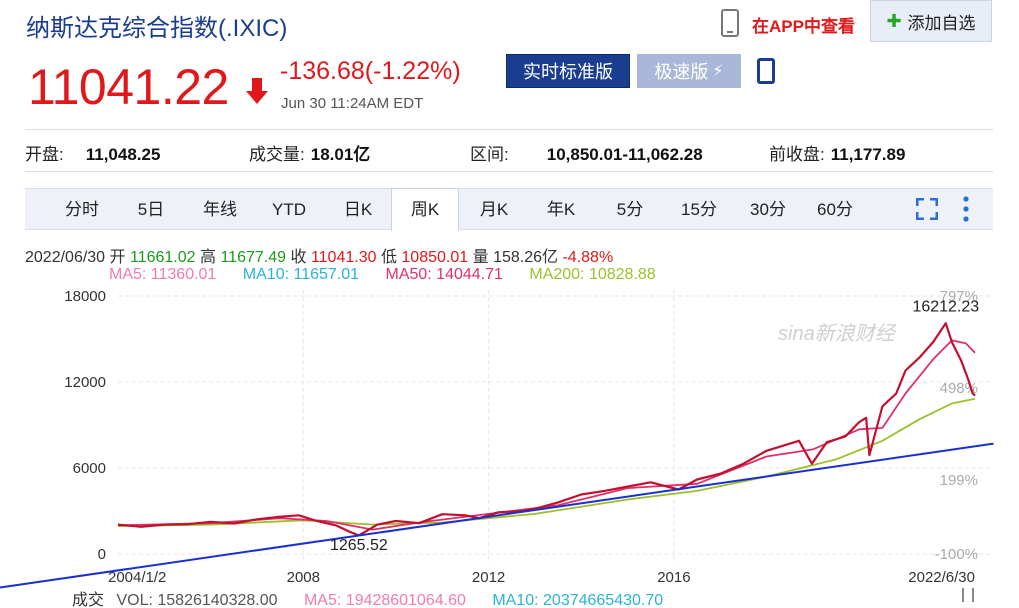 This screenshot has height=608, width=1019. Describe the element at coordinates (941, 23) in the screenshot. I see `watch-label: 添加自选` at that location.